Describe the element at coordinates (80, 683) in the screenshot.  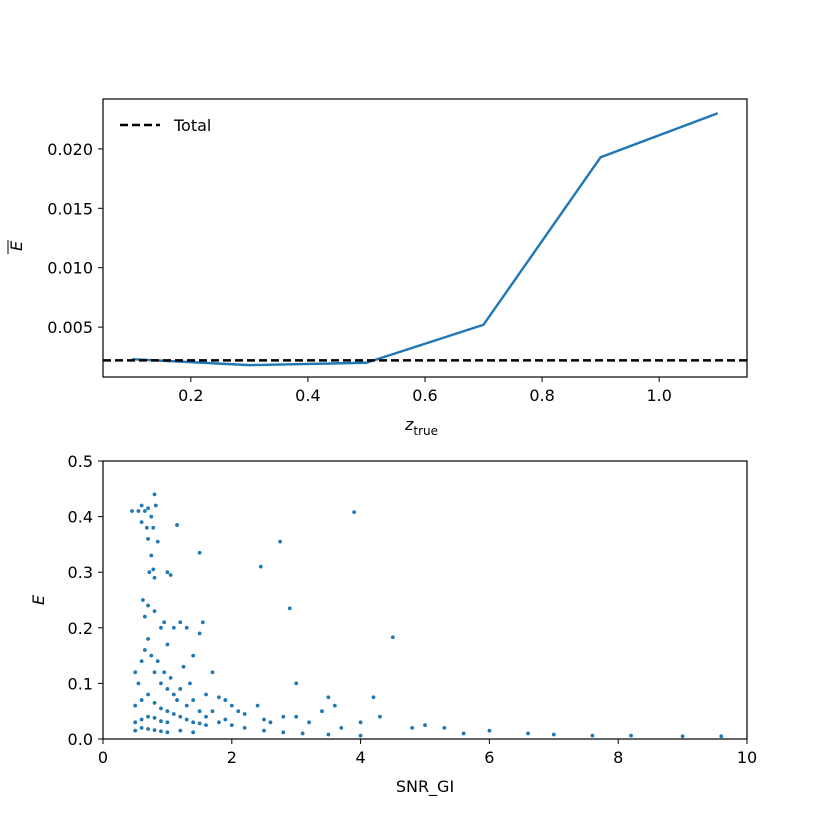
I see `y-tick-label: 0.1` at that location.